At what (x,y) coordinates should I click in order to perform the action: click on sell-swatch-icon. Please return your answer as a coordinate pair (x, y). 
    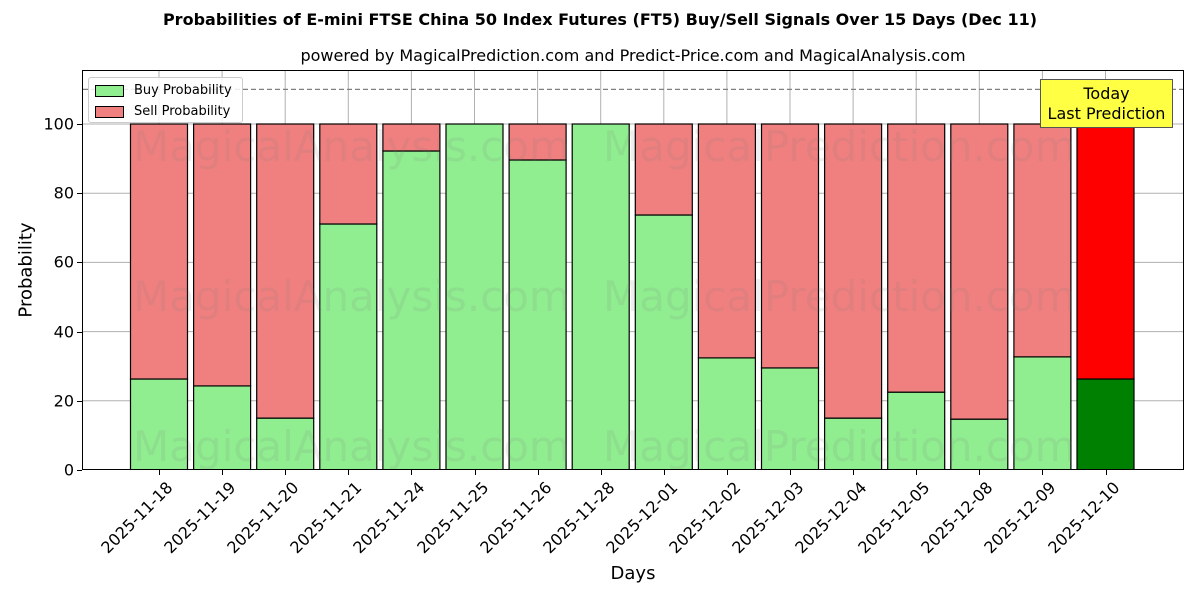
    Looking at the image, I should click on (109, 111).